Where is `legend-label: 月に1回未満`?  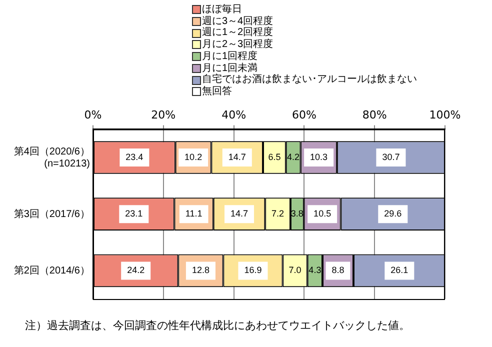
legend-label: 月に1回未満 is located at coordinates (230, 68).